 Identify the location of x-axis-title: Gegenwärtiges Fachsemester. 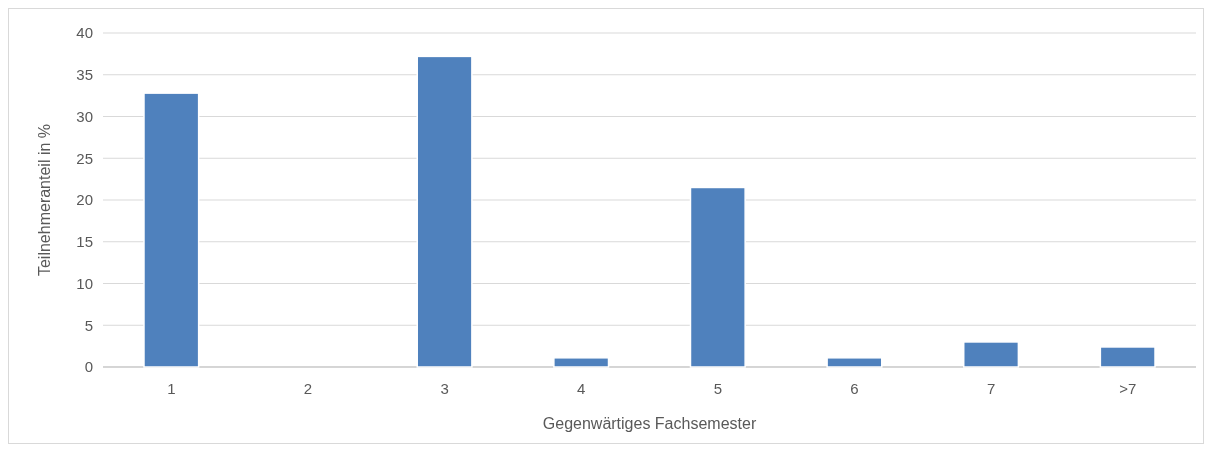
(649, 423).